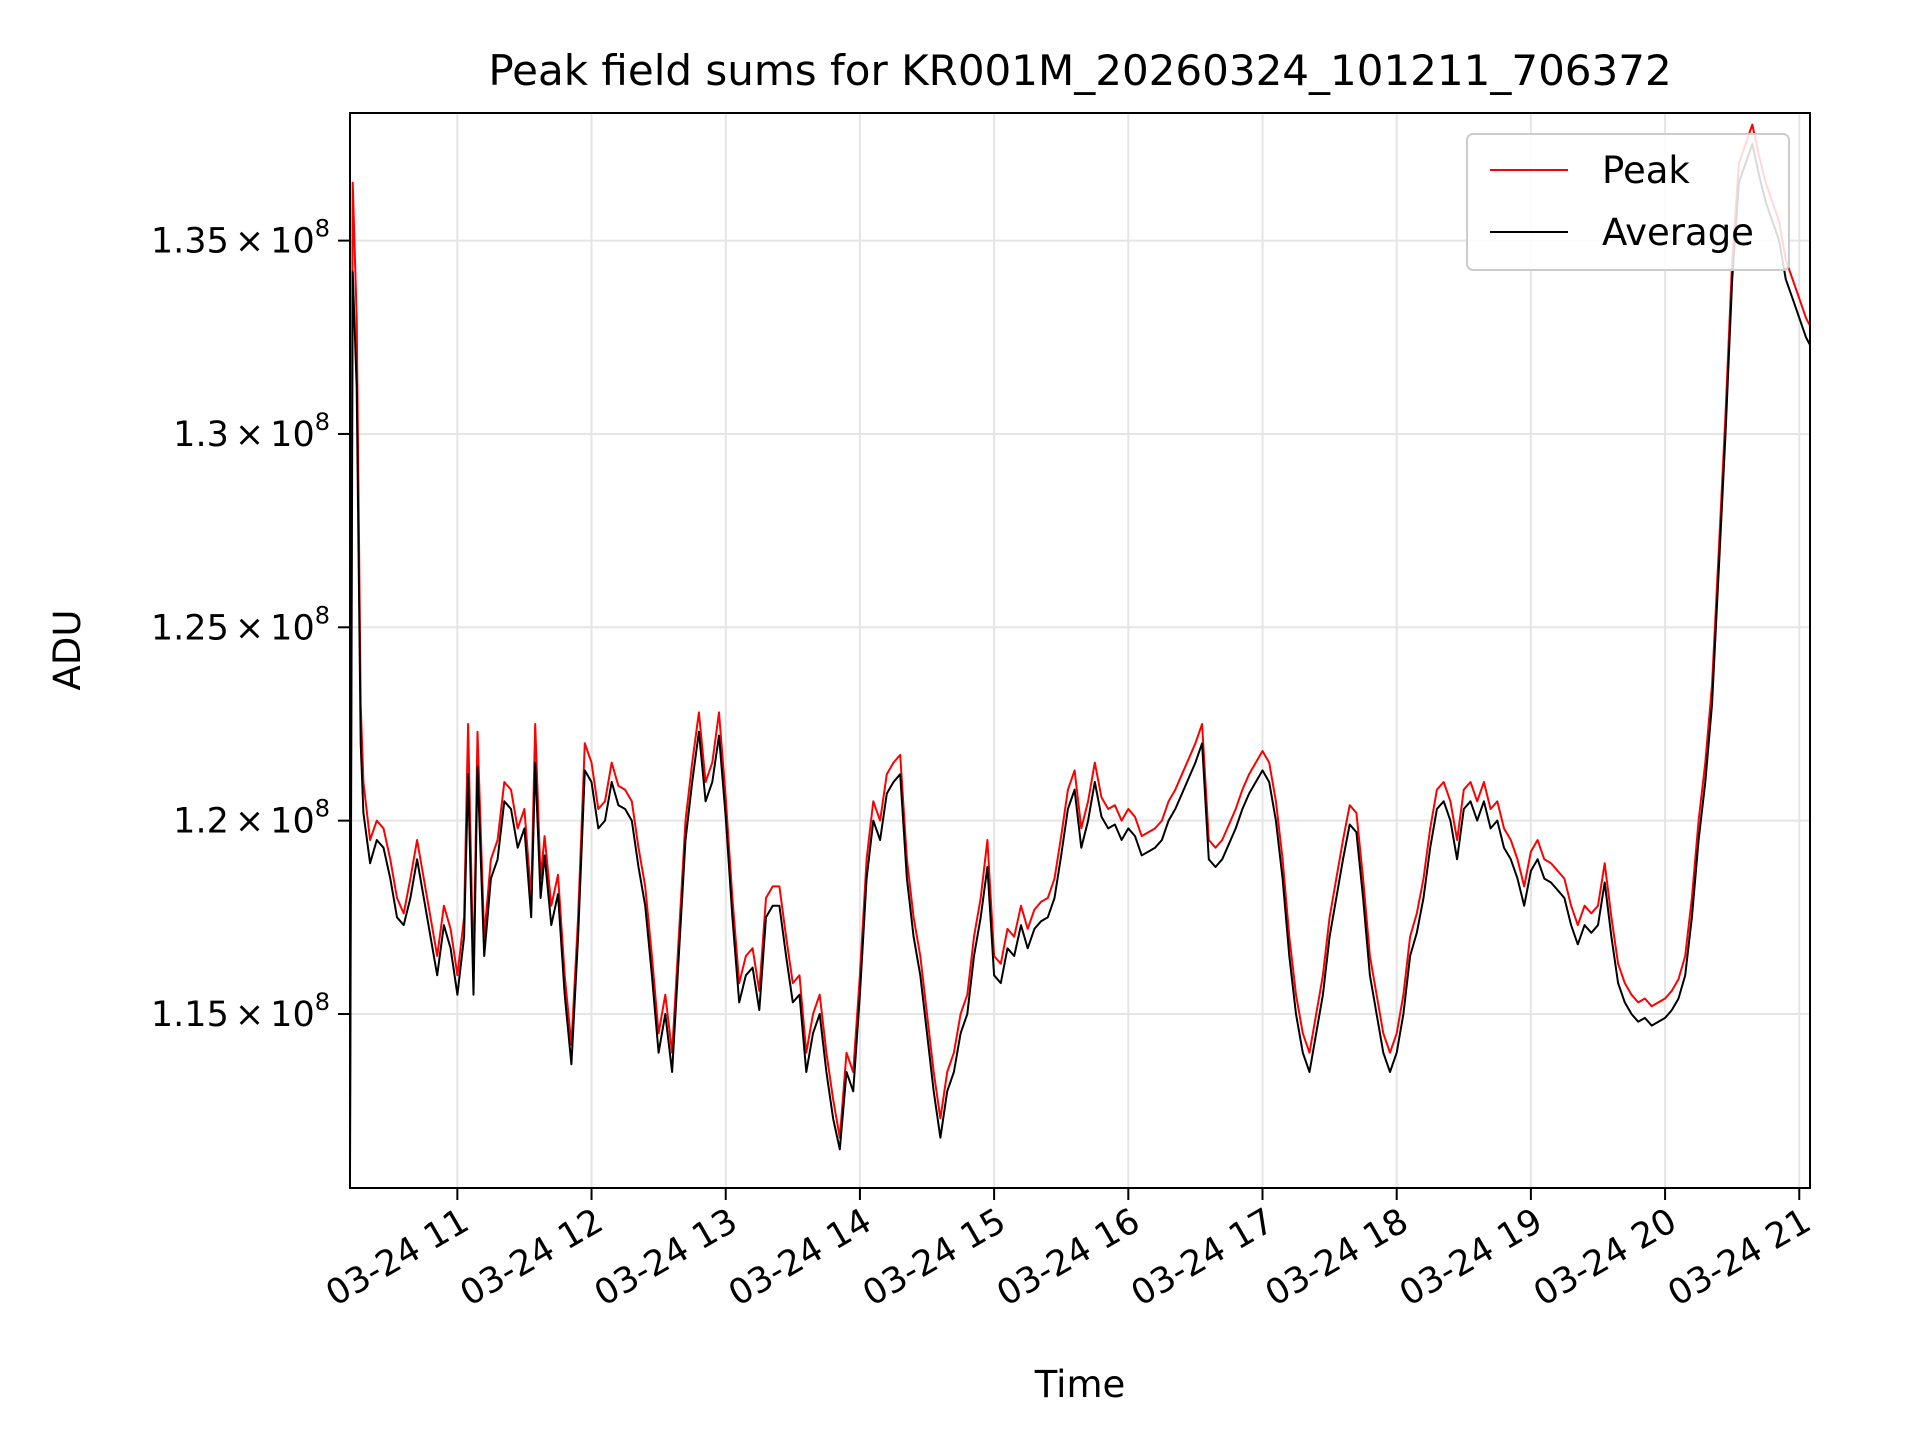 This screenshot has width=1920, height=1440. I want to click on y-tick-label: 1.35 × 10⁸, so click(240, 238).